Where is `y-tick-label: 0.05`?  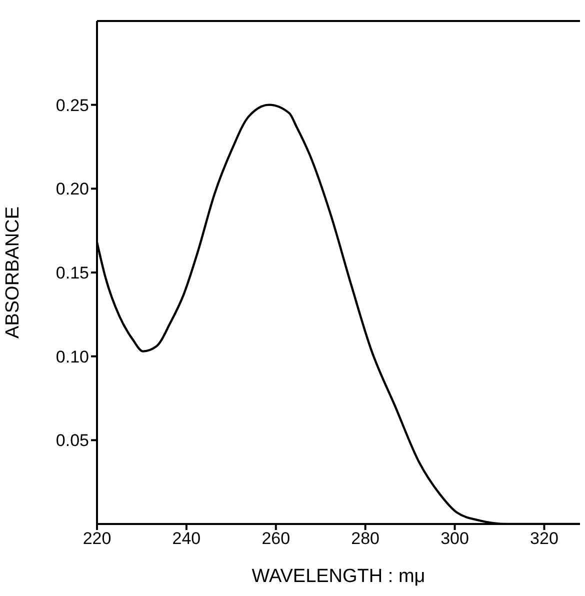
y-tick-label: 0.05 is located at coordinates (72, 440).